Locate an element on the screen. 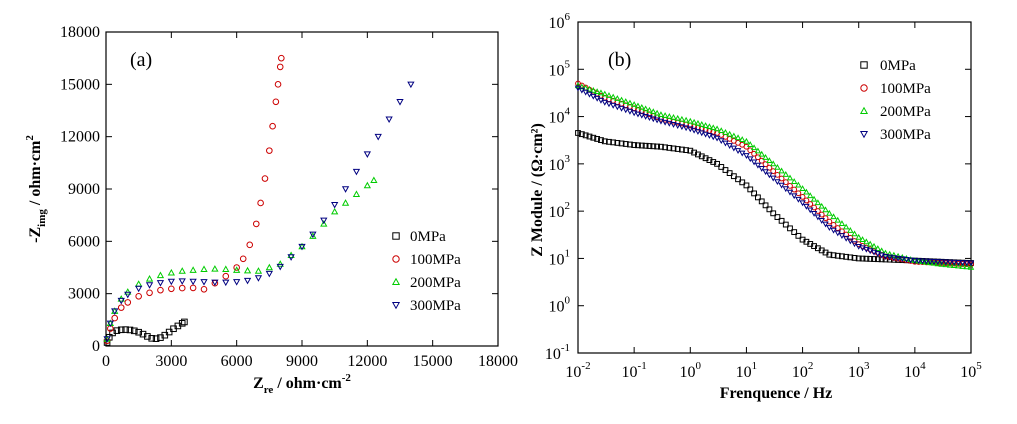  x-axis-title: Frenquence / Hz is located at coordinates (776, 393).